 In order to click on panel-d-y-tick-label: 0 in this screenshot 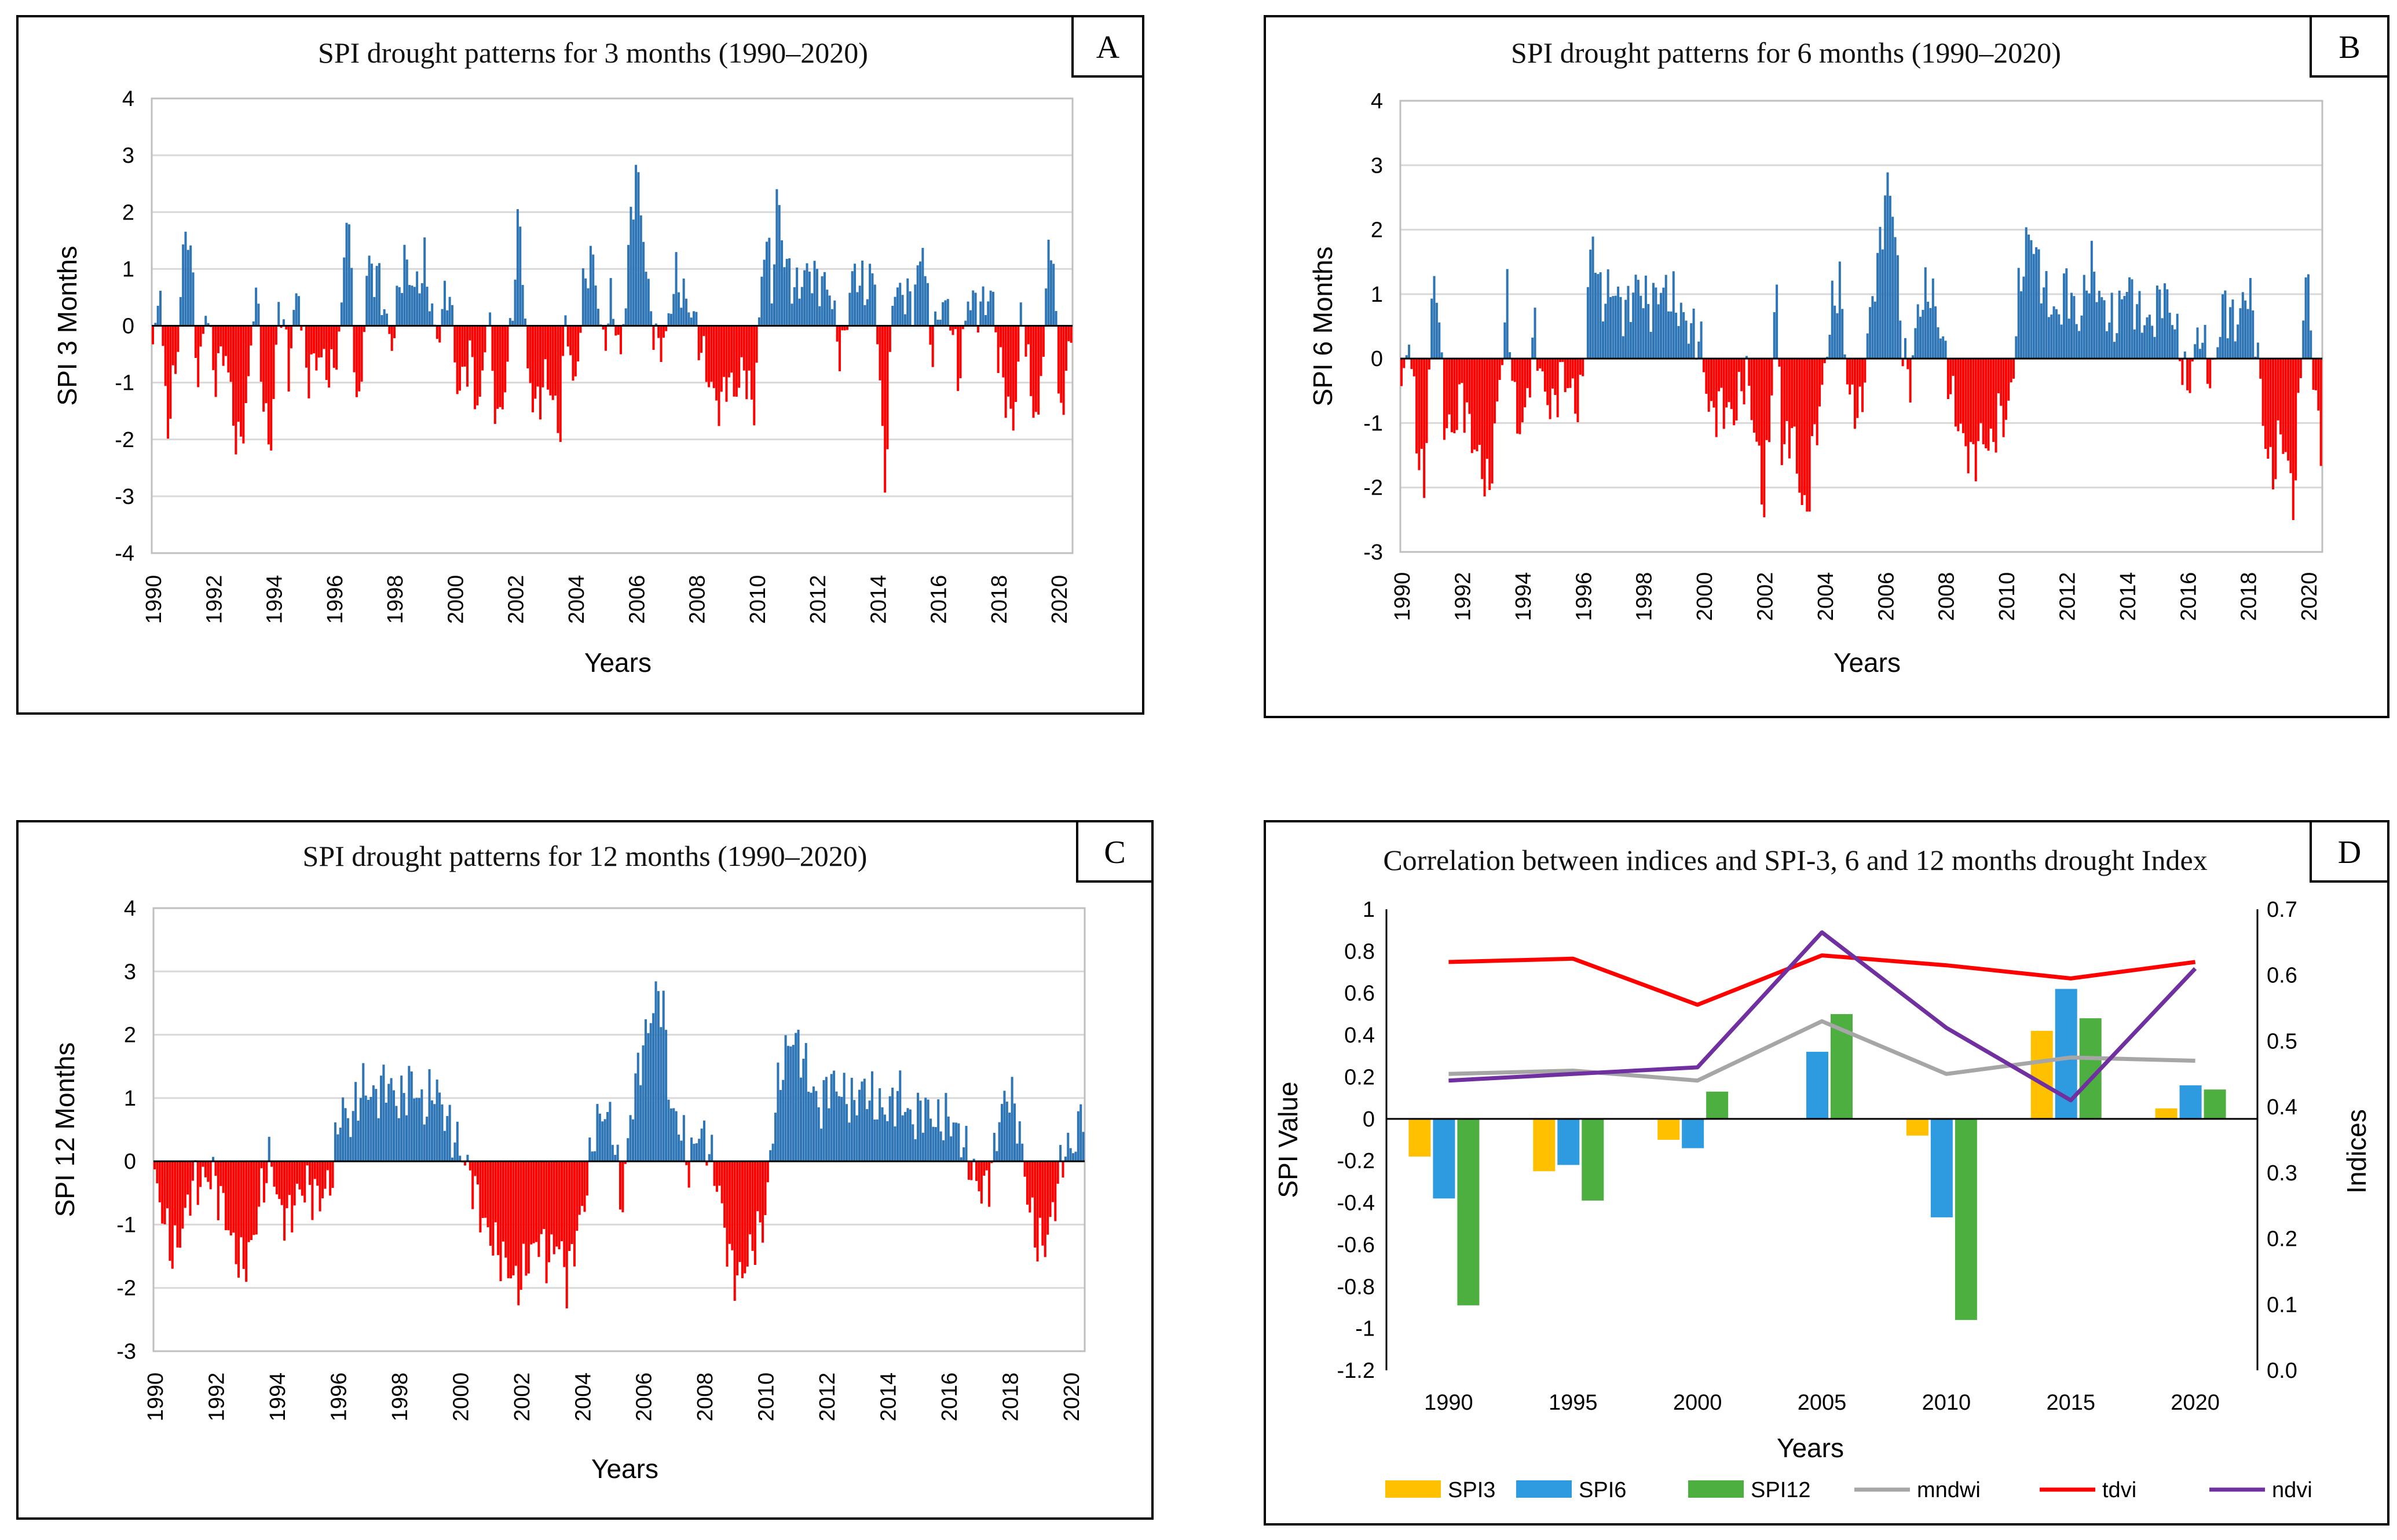, I will do `click(1369, 1119)`.